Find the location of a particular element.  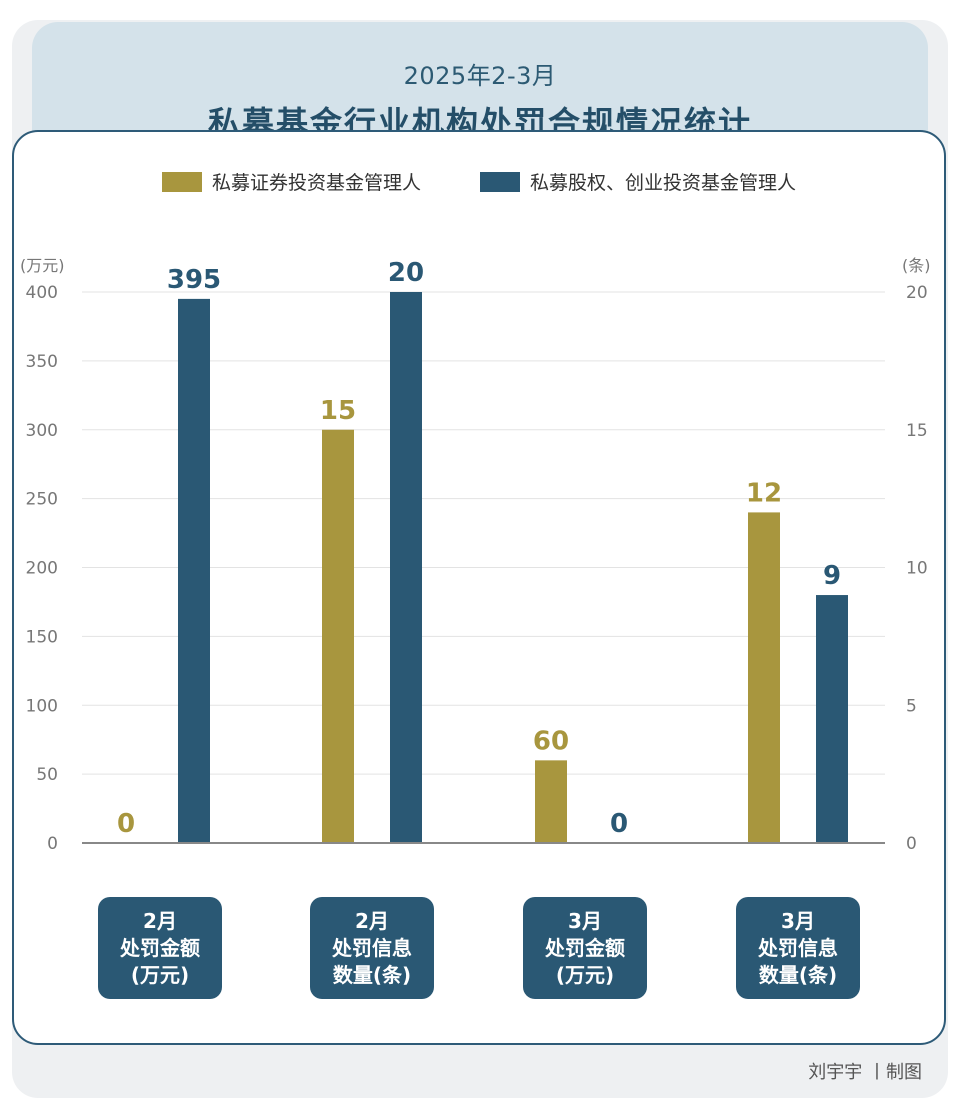

y-left-tick-label: 200 is located at coordinates (42, 569).